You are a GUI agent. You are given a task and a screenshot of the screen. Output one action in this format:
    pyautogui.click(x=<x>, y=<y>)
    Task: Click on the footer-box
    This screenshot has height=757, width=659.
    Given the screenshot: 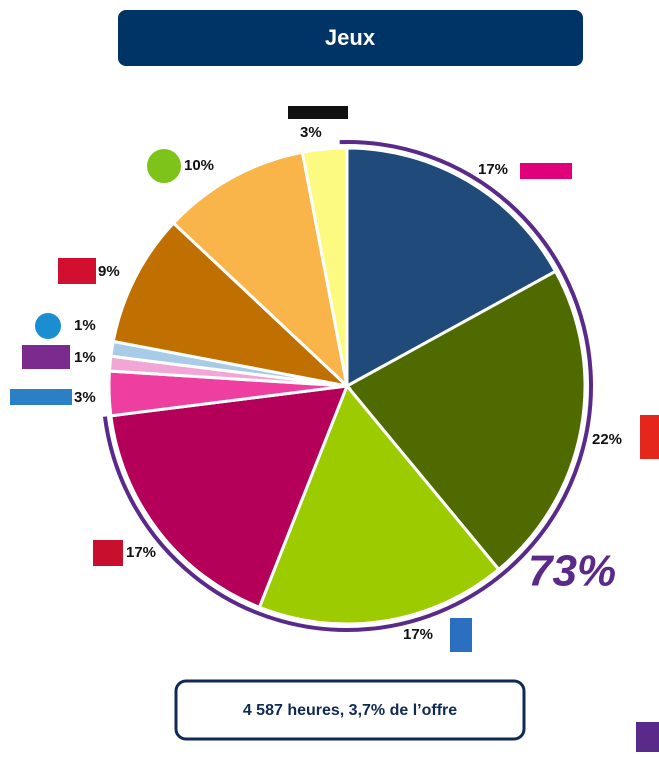 What is the action you would take?
    pyautogui.click(x=350, y=710)
    